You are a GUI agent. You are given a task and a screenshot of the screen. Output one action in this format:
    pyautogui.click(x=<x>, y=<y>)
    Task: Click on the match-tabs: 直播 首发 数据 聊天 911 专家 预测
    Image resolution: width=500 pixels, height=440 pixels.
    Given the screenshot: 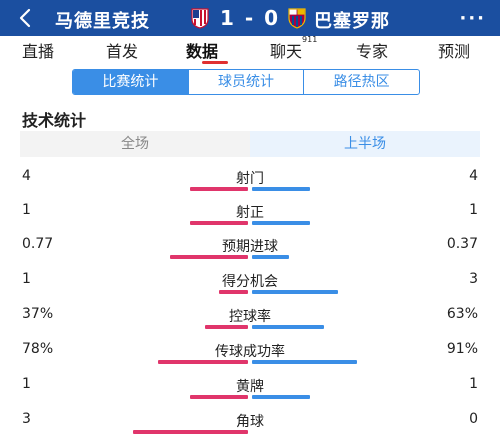 What is the action you would take?
    pyautogui.click(x=250, y=49)
    